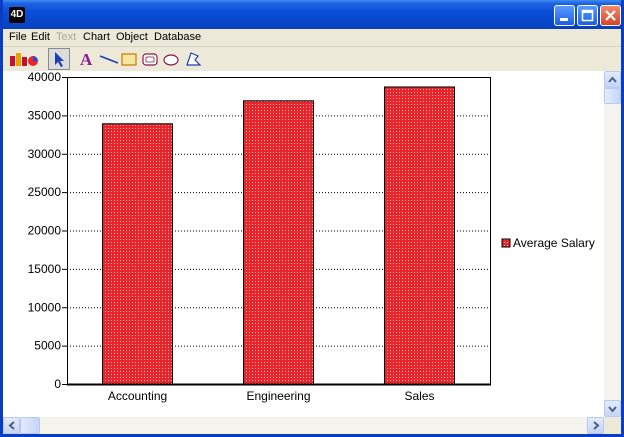  I want to click on y-tick-label: 20000, so click(45, 231).